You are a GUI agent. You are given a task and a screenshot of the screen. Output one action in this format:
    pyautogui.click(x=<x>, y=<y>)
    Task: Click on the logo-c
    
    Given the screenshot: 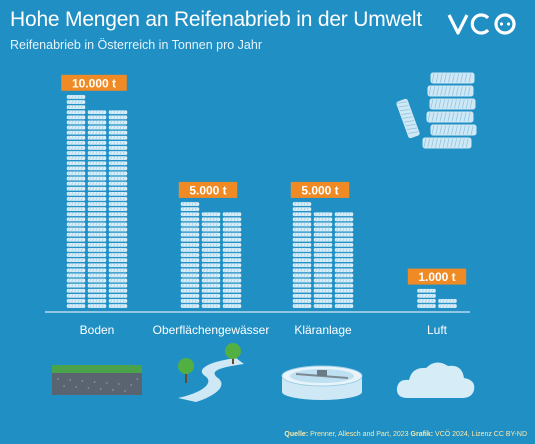 What is the action you would take?
    pyautogui.click(x=480, y=24)
    